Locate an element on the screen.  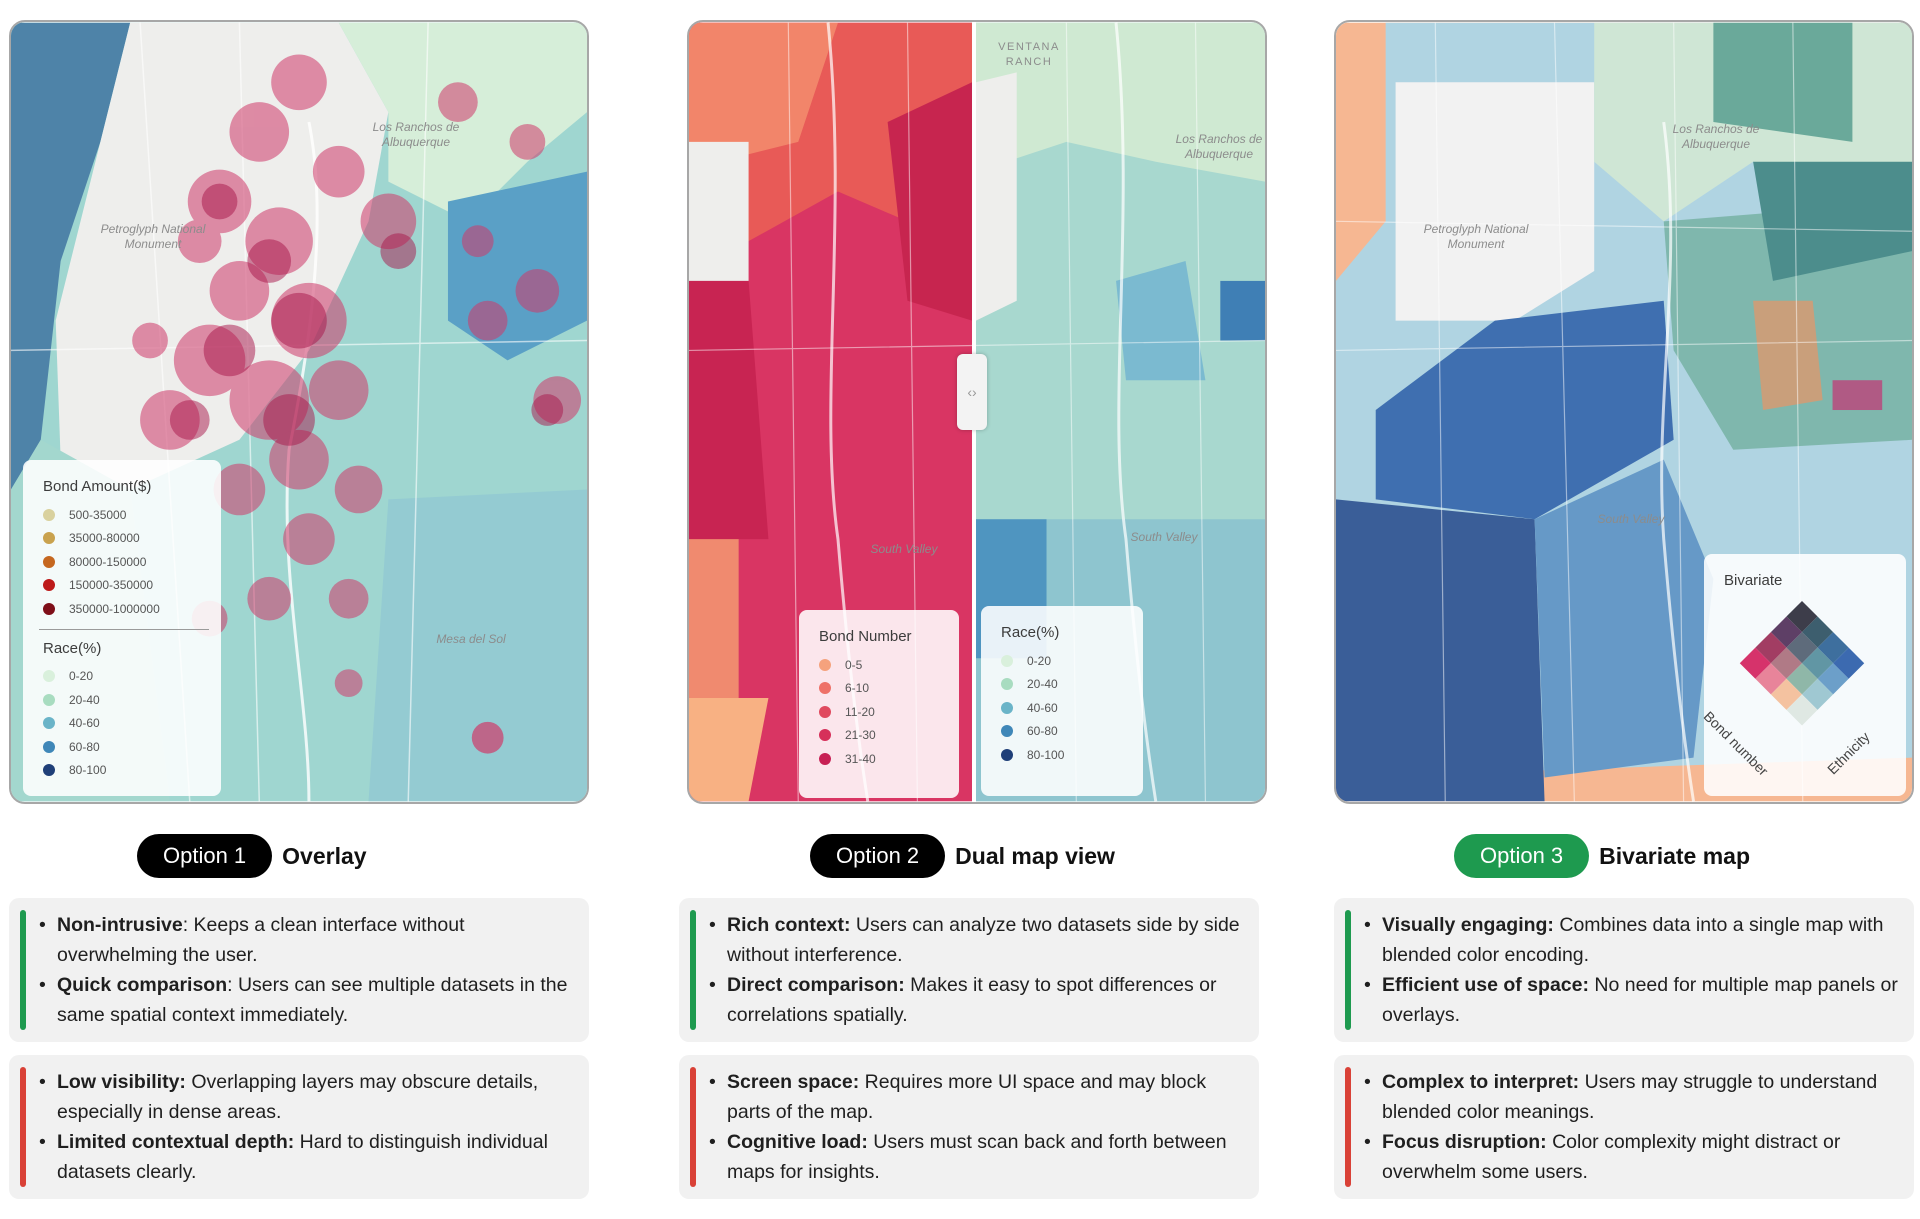
legend-label: 80-100 is located at coordinates (1046, 754).